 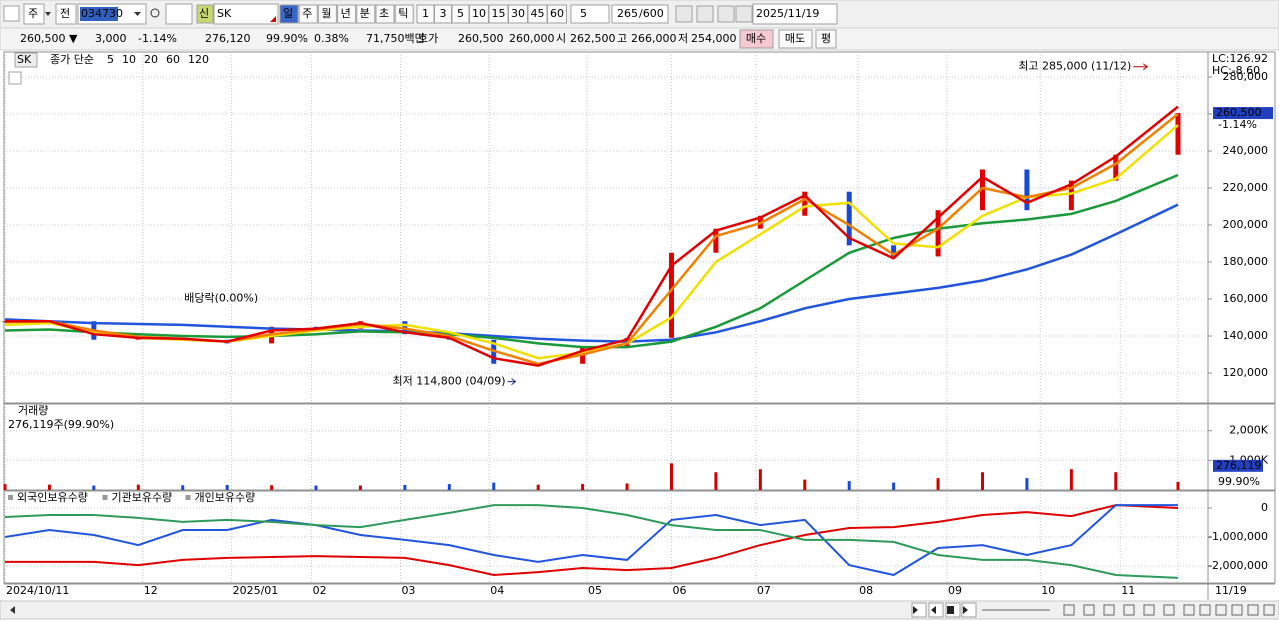 I want to click on name-corner, so click(x=273, y=19).